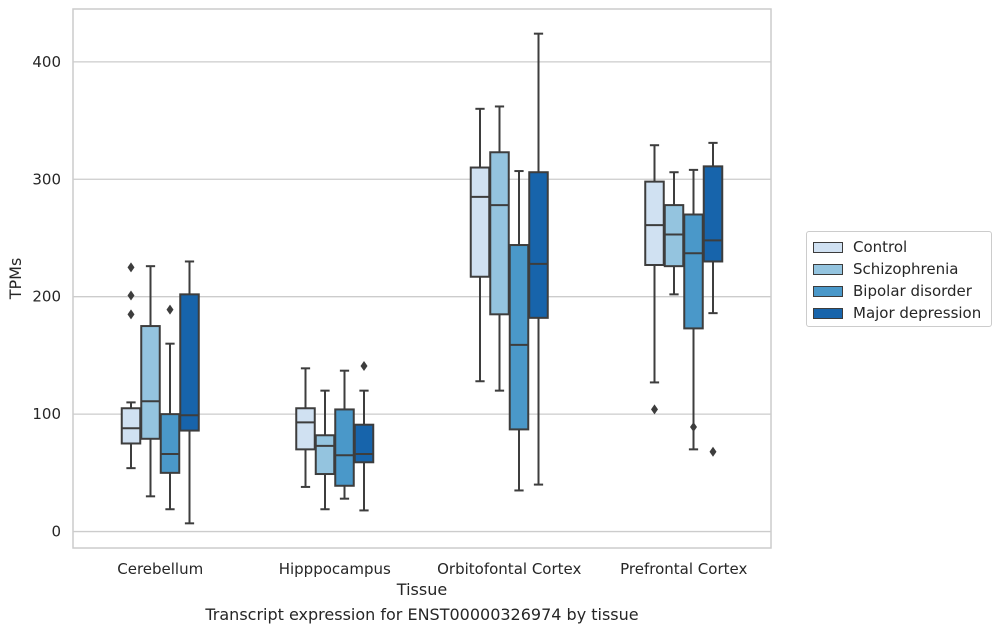 Image resolution: width=1002 pixels, height=634 pixels. I want to click on box-schizophrenia-hipppocampus, so click(325, 450).